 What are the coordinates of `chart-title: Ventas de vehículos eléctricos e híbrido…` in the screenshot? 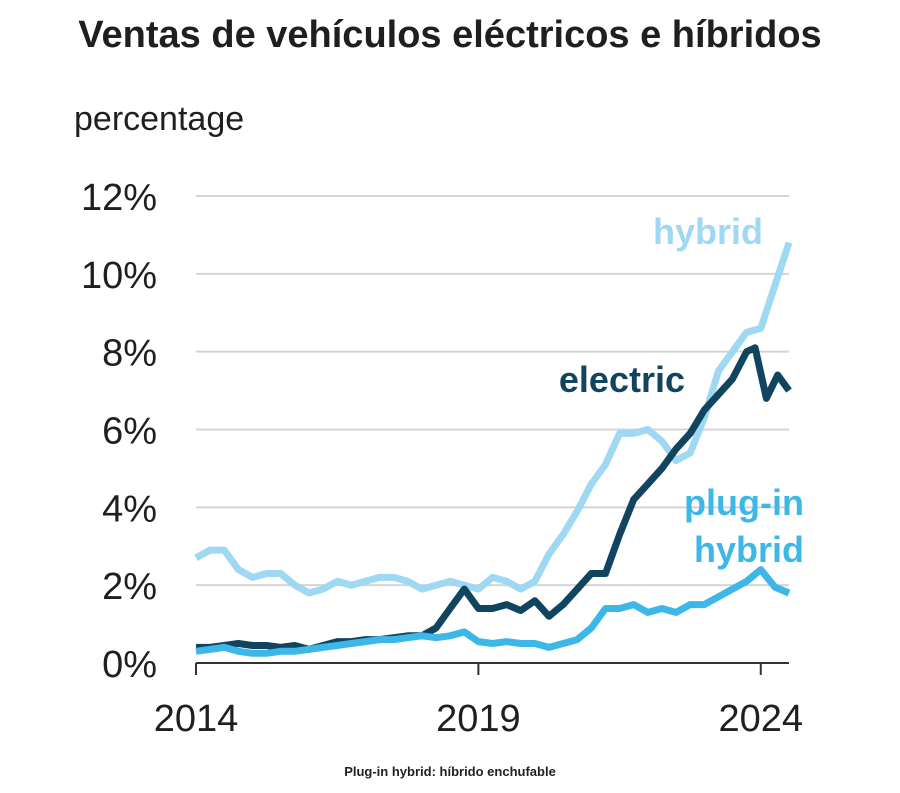 It's located at (450, 35).